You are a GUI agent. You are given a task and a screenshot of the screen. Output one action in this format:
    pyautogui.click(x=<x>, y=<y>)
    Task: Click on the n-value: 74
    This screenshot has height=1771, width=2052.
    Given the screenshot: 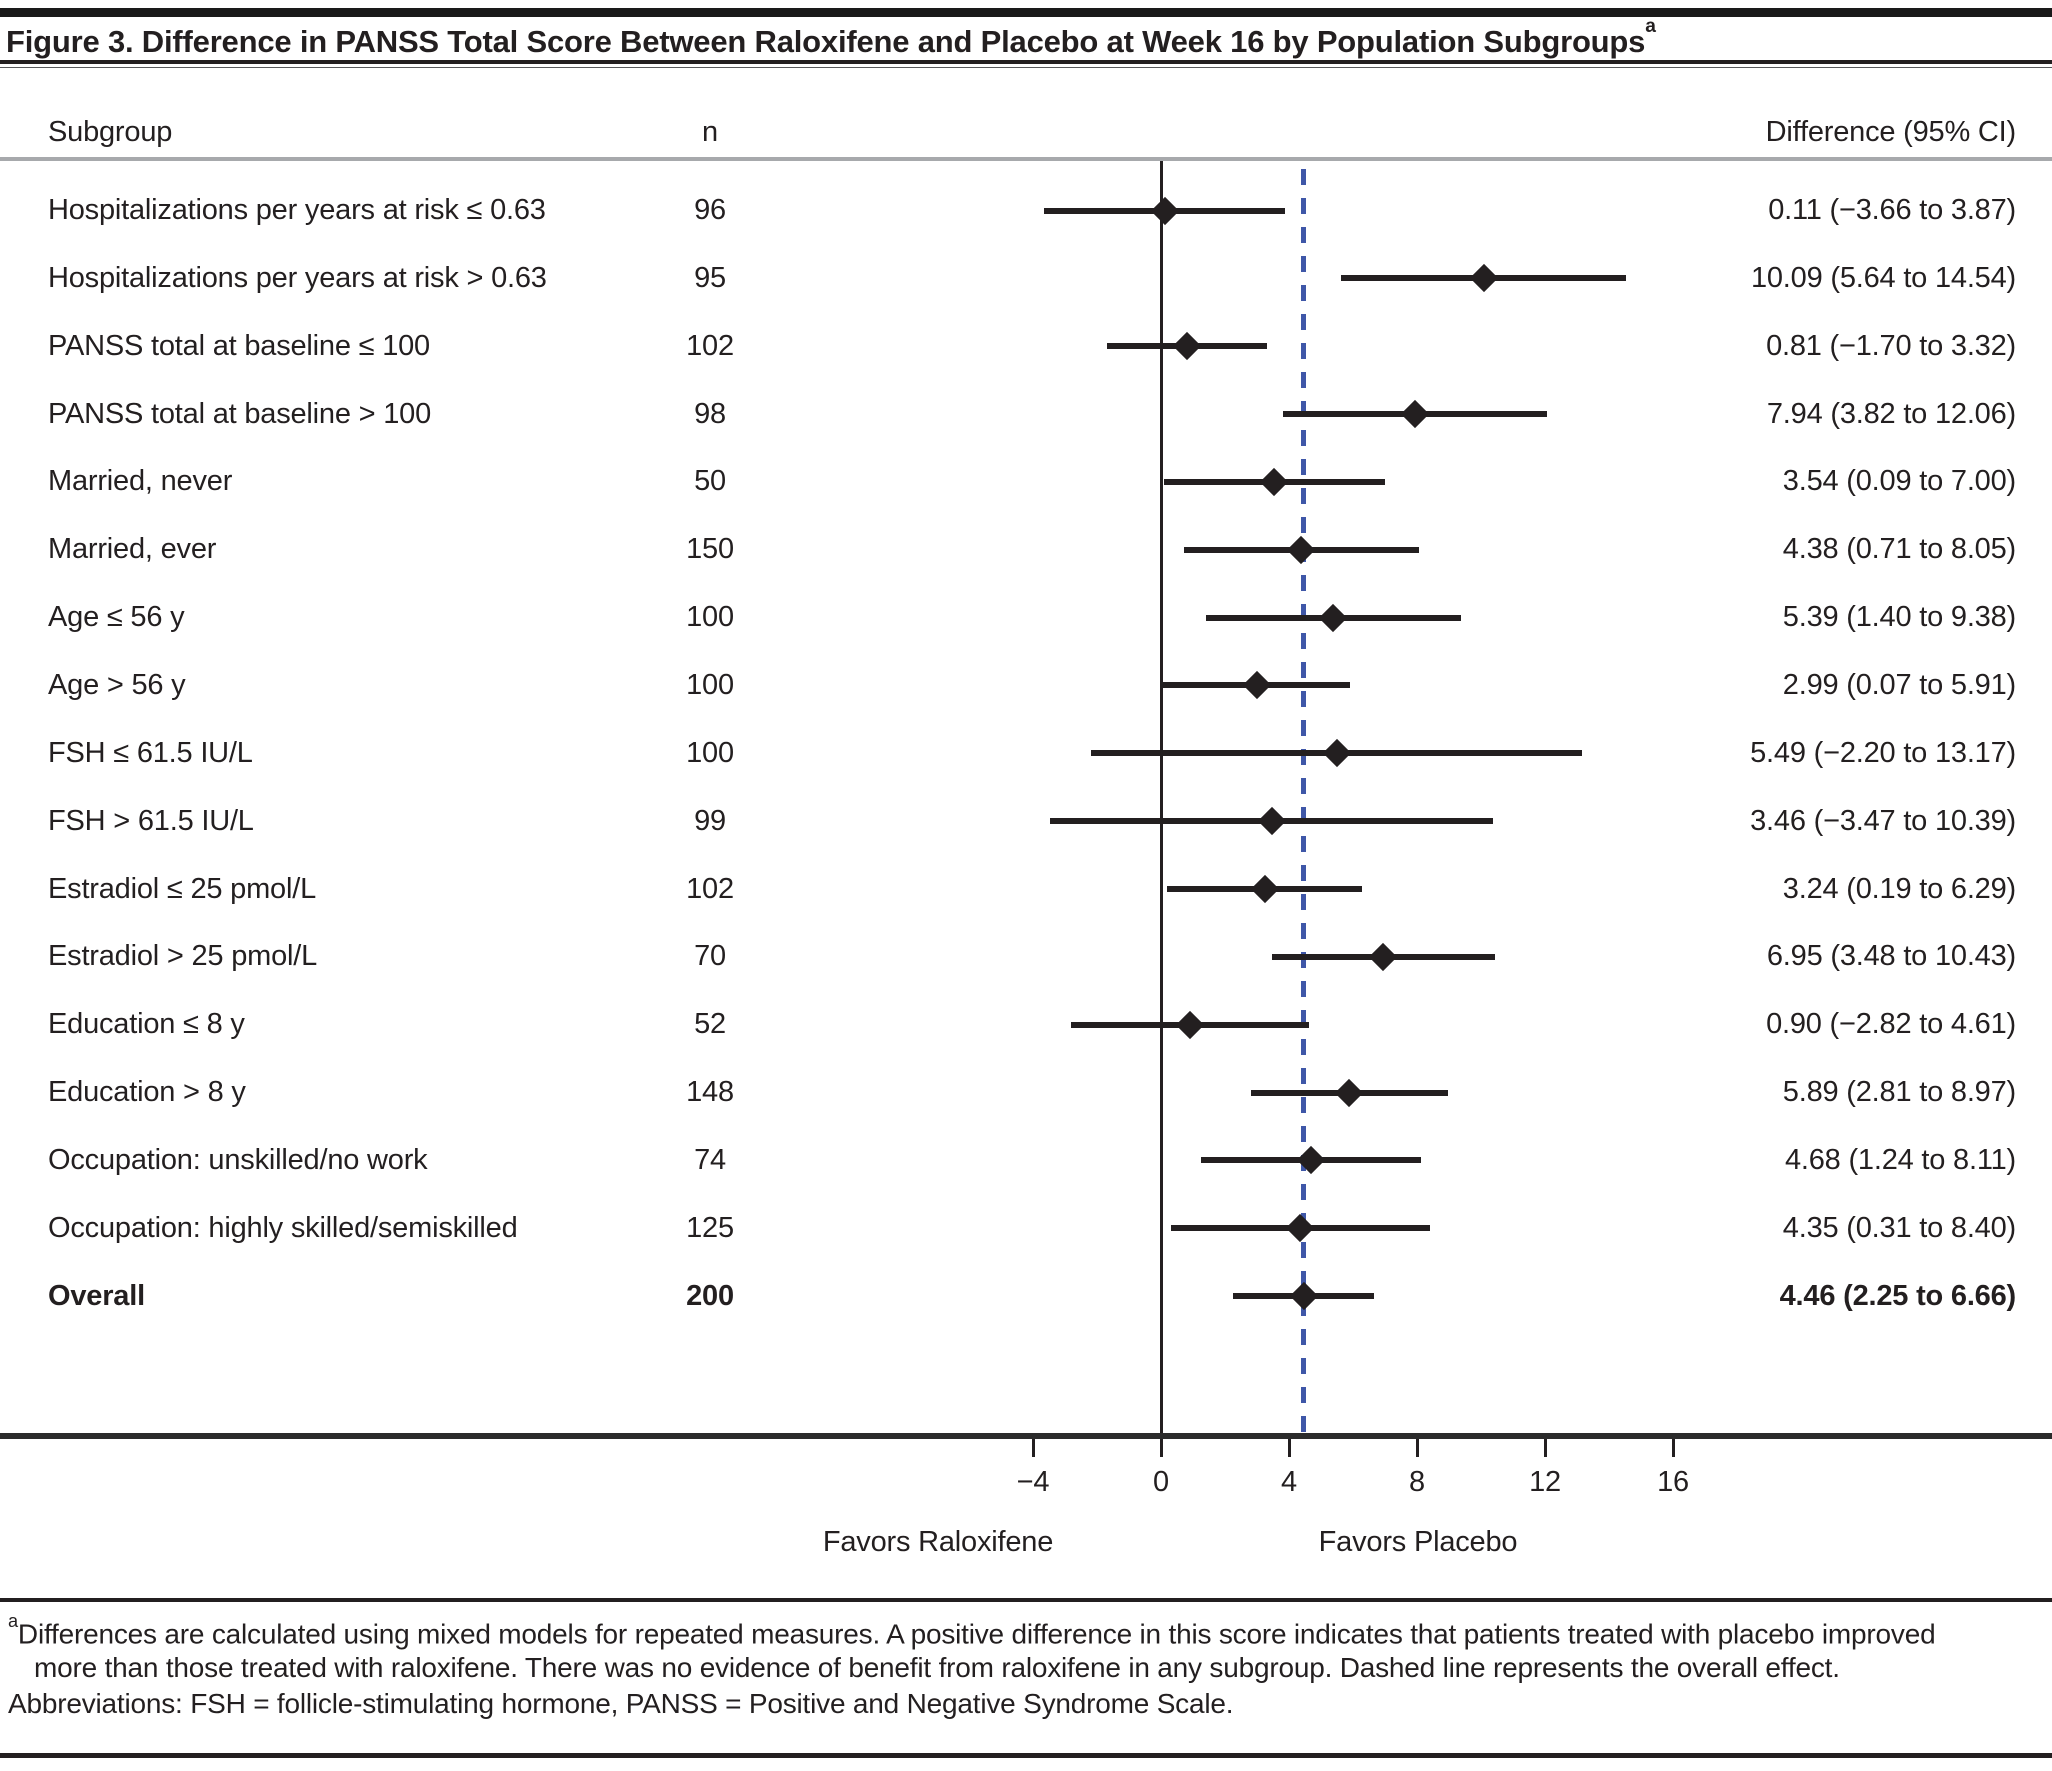 What is the action you would take?
    pyautogui.click(x=710, y=1159)
    